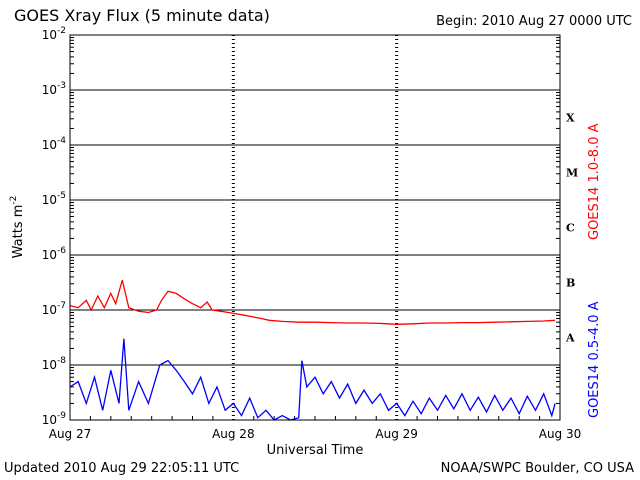  What do you see at coordinates (54, 364) in the screenshot?
I see `y-tick-label: 10⁻⁸` at bounding box center [54, 364].